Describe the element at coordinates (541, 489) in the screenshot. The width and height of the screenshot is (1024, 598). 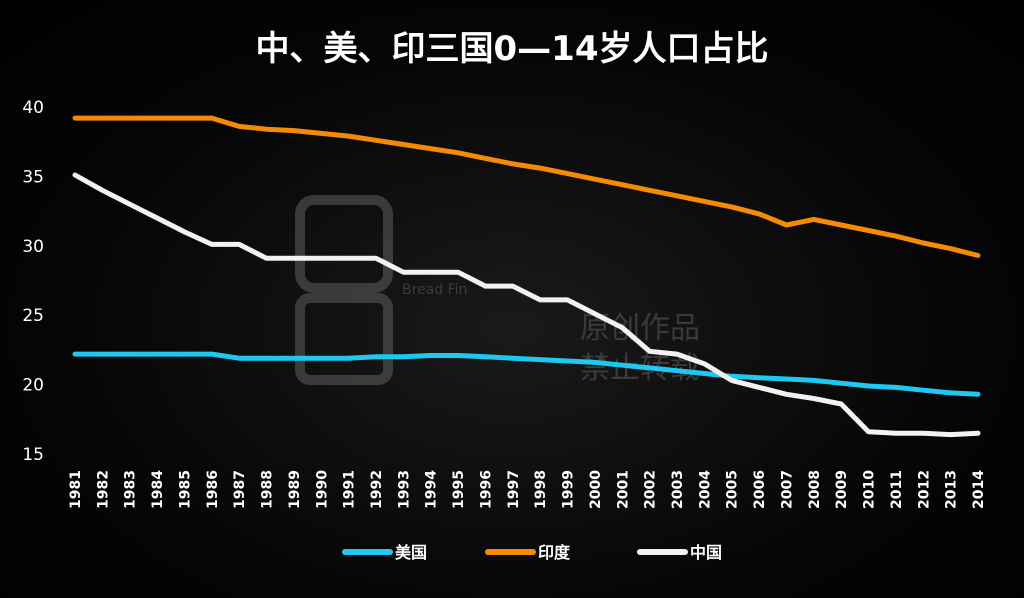
I see `x-tick-label: 1998` at that location.